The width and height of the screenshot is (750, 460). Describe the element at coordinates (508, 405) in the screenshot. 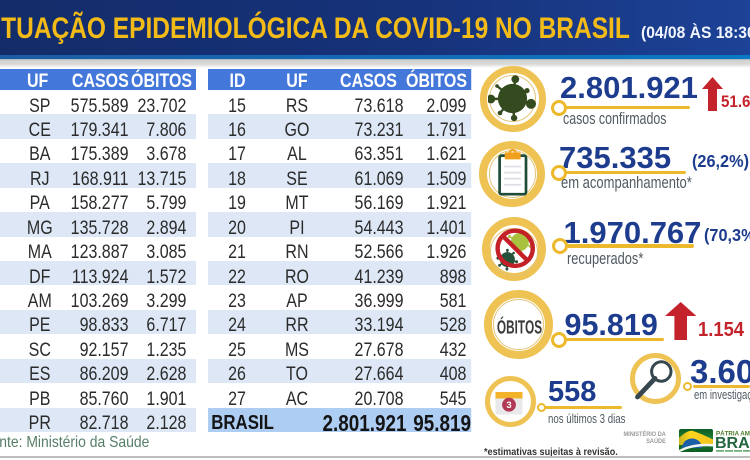

I see `svg-text: 3` at that location.